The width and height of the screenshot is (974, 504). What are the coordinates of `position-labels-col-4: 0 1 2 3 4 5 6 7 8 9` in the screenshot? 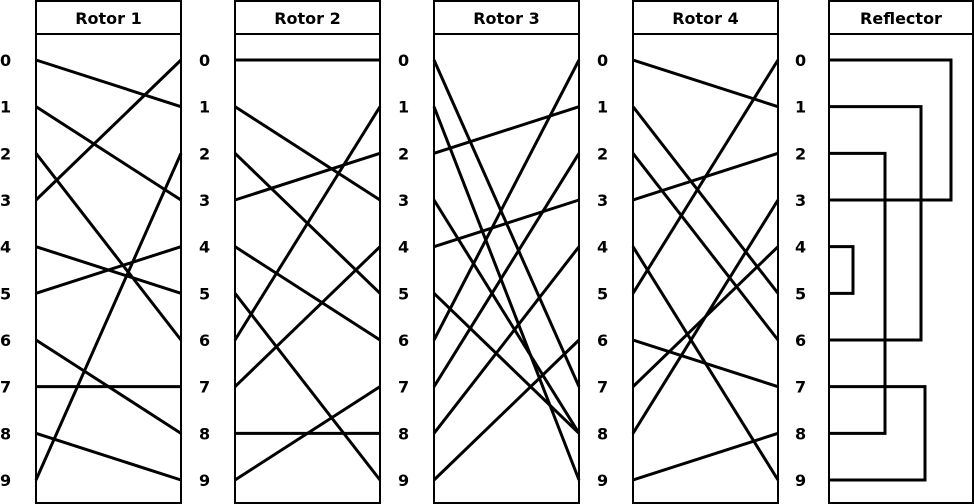 It's located at (602, 270).